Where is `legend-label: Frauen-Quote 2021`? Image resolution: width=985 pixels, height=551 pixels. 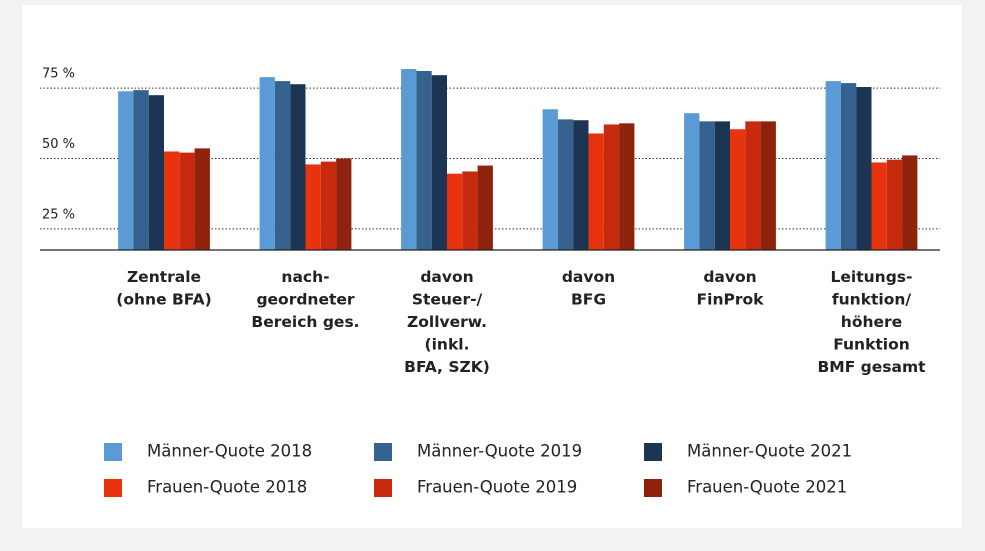
legend-label: Frauen-Quote 2021 is located at coordinates (767, 487).